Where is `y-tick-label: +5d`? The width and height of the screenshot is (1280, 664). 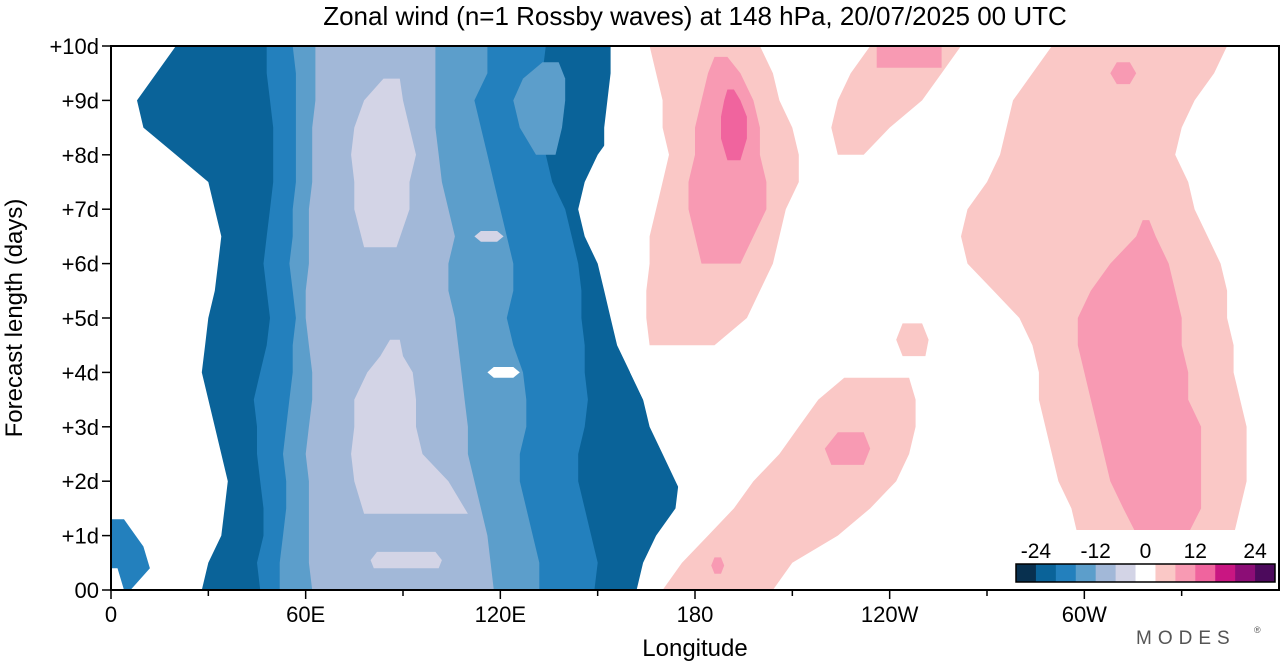 y-tick-label: +5d is located at coordinates (80, 318).